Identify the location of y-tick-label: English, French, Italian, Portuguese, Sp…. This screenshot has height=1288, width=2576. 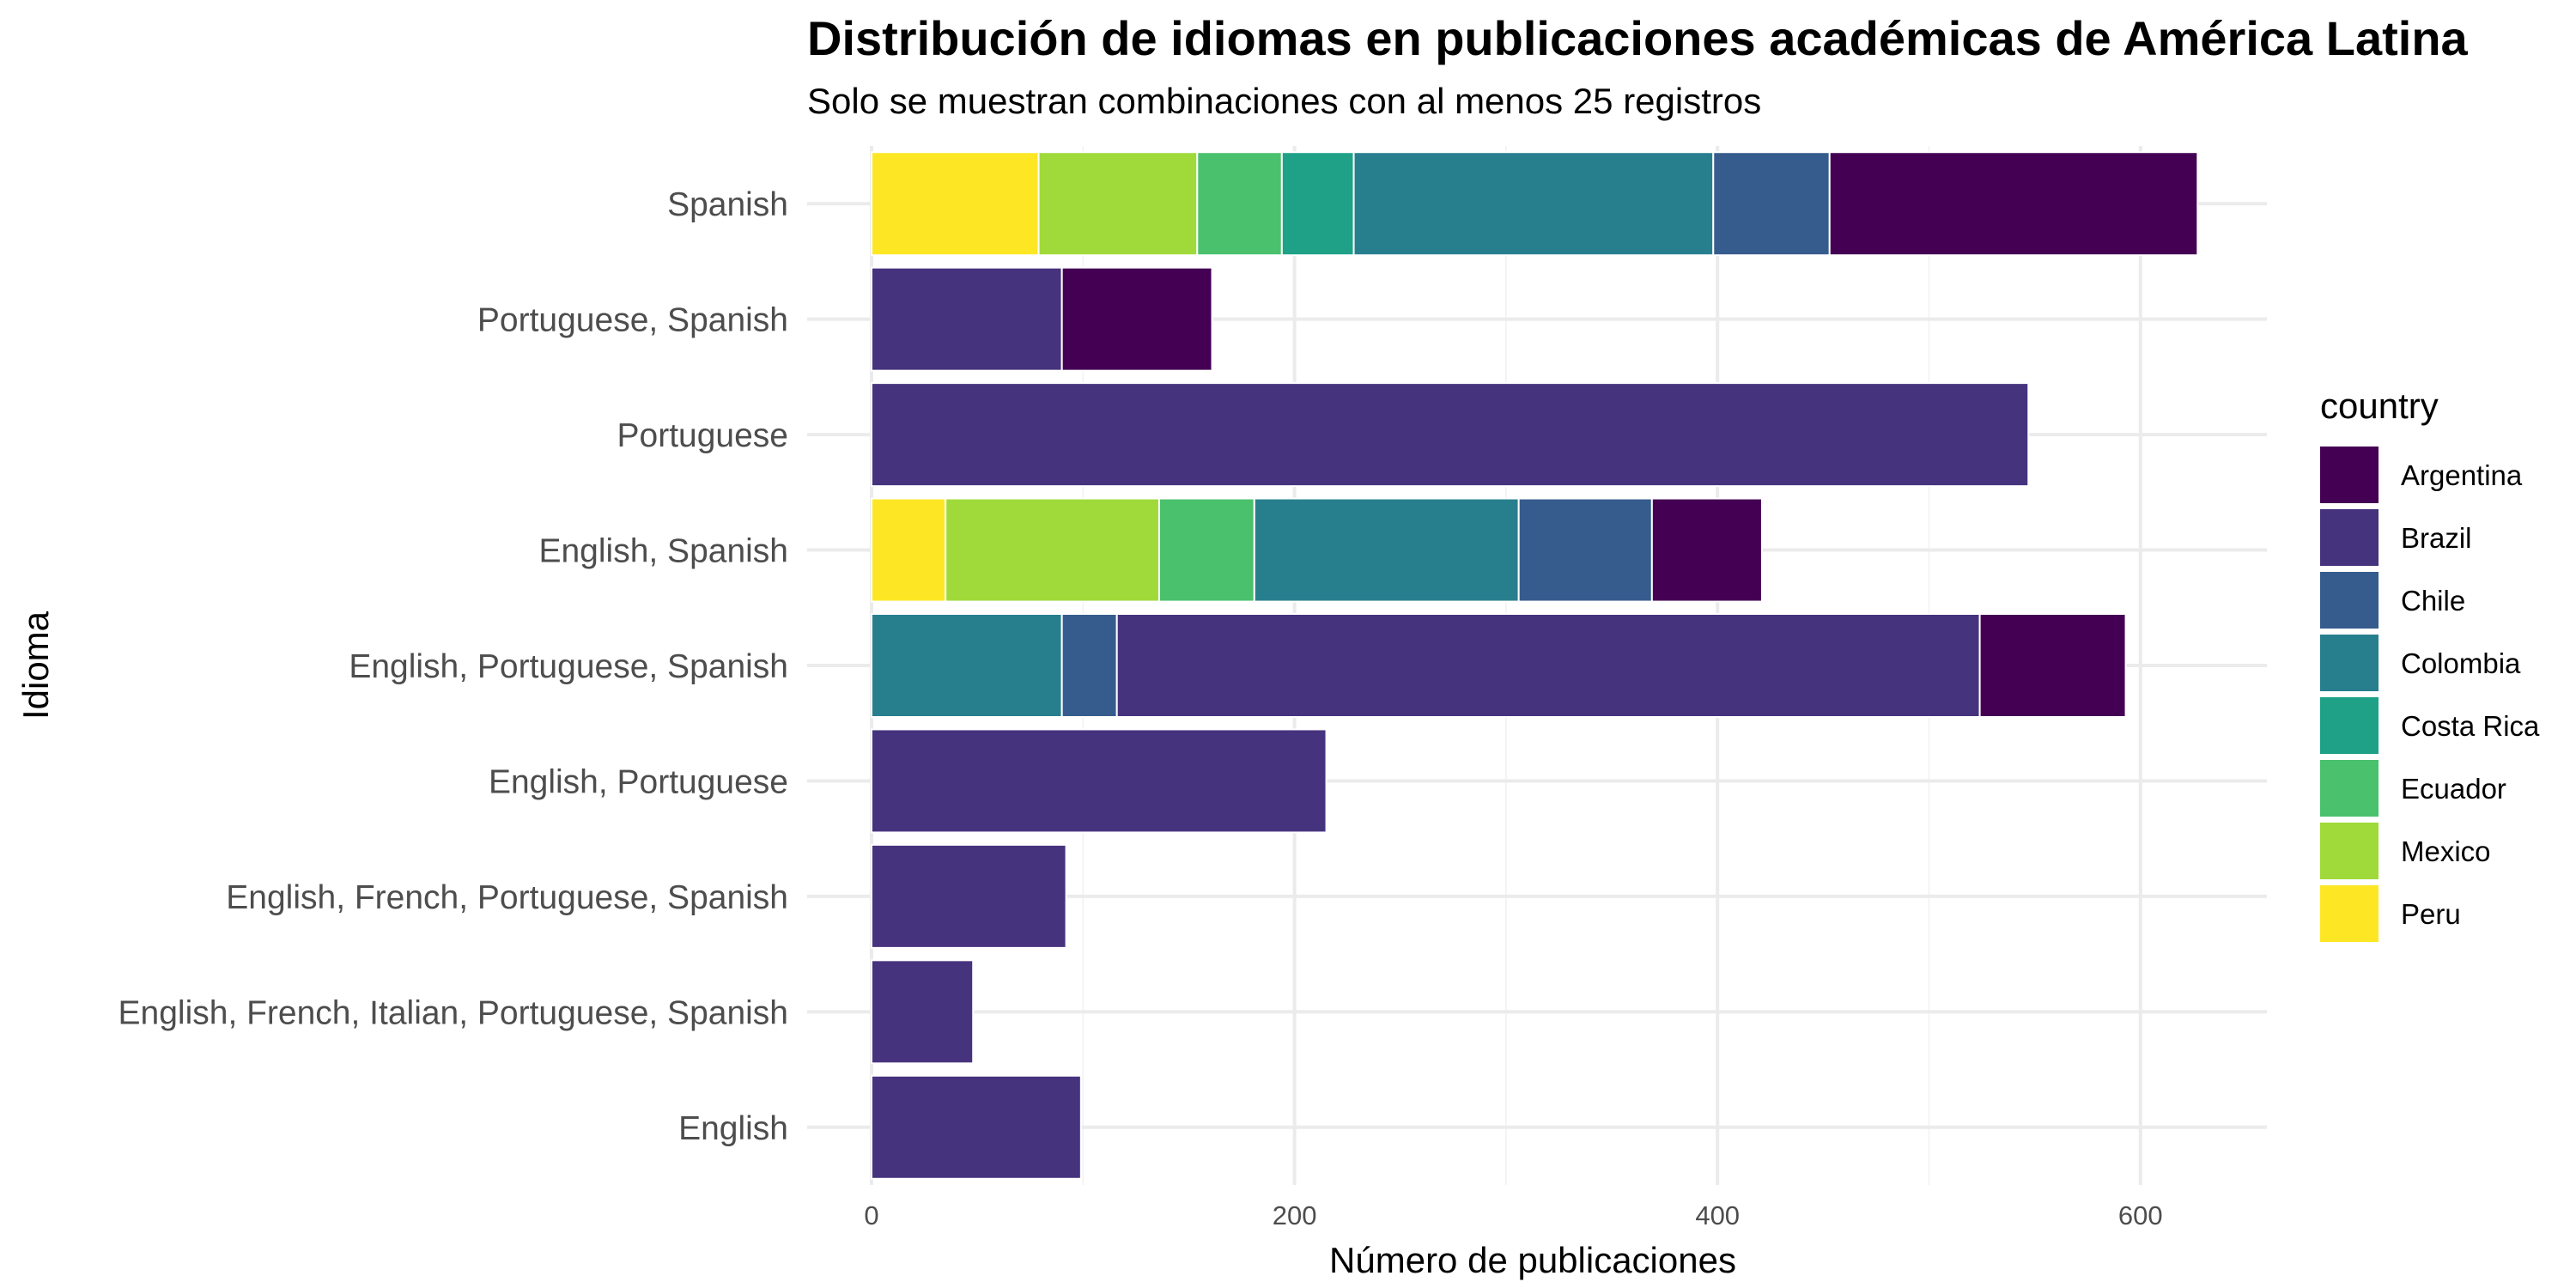
(453, 1013).